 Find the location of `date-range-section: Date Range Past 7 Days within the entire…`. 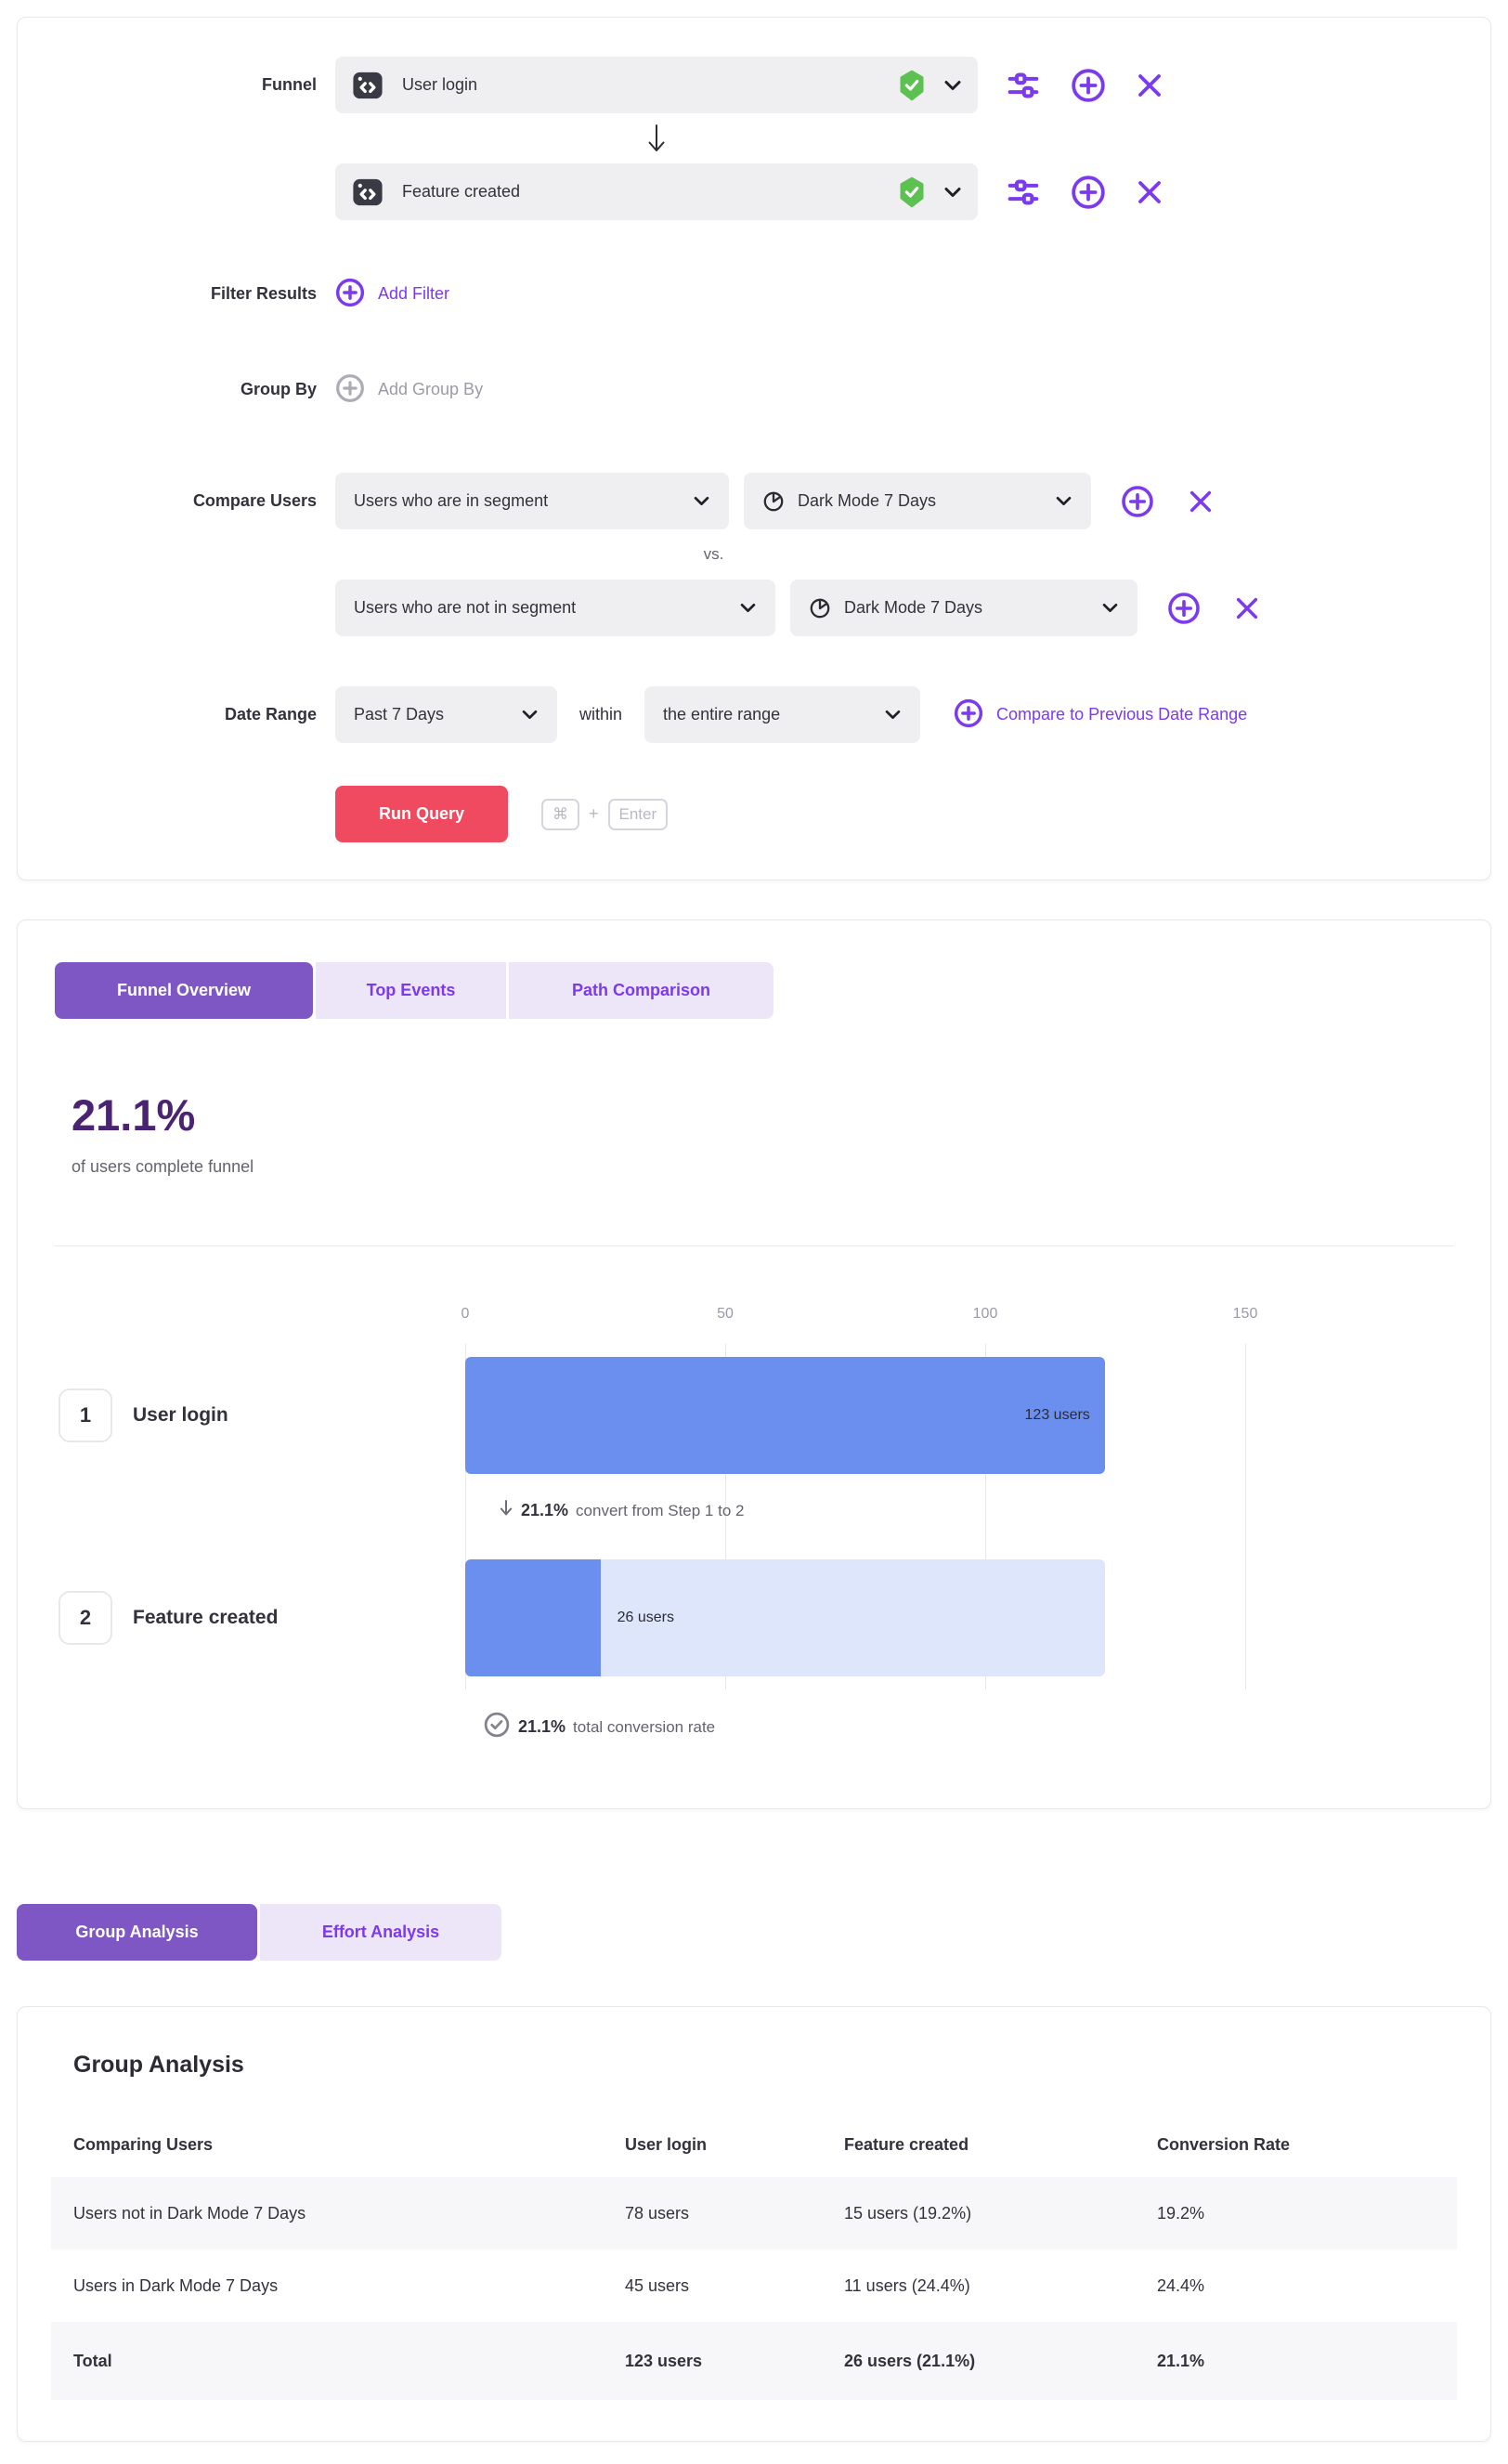

date-range-section: Date Range Past 7 Days within the entire… is located at coordinates (735, 714).